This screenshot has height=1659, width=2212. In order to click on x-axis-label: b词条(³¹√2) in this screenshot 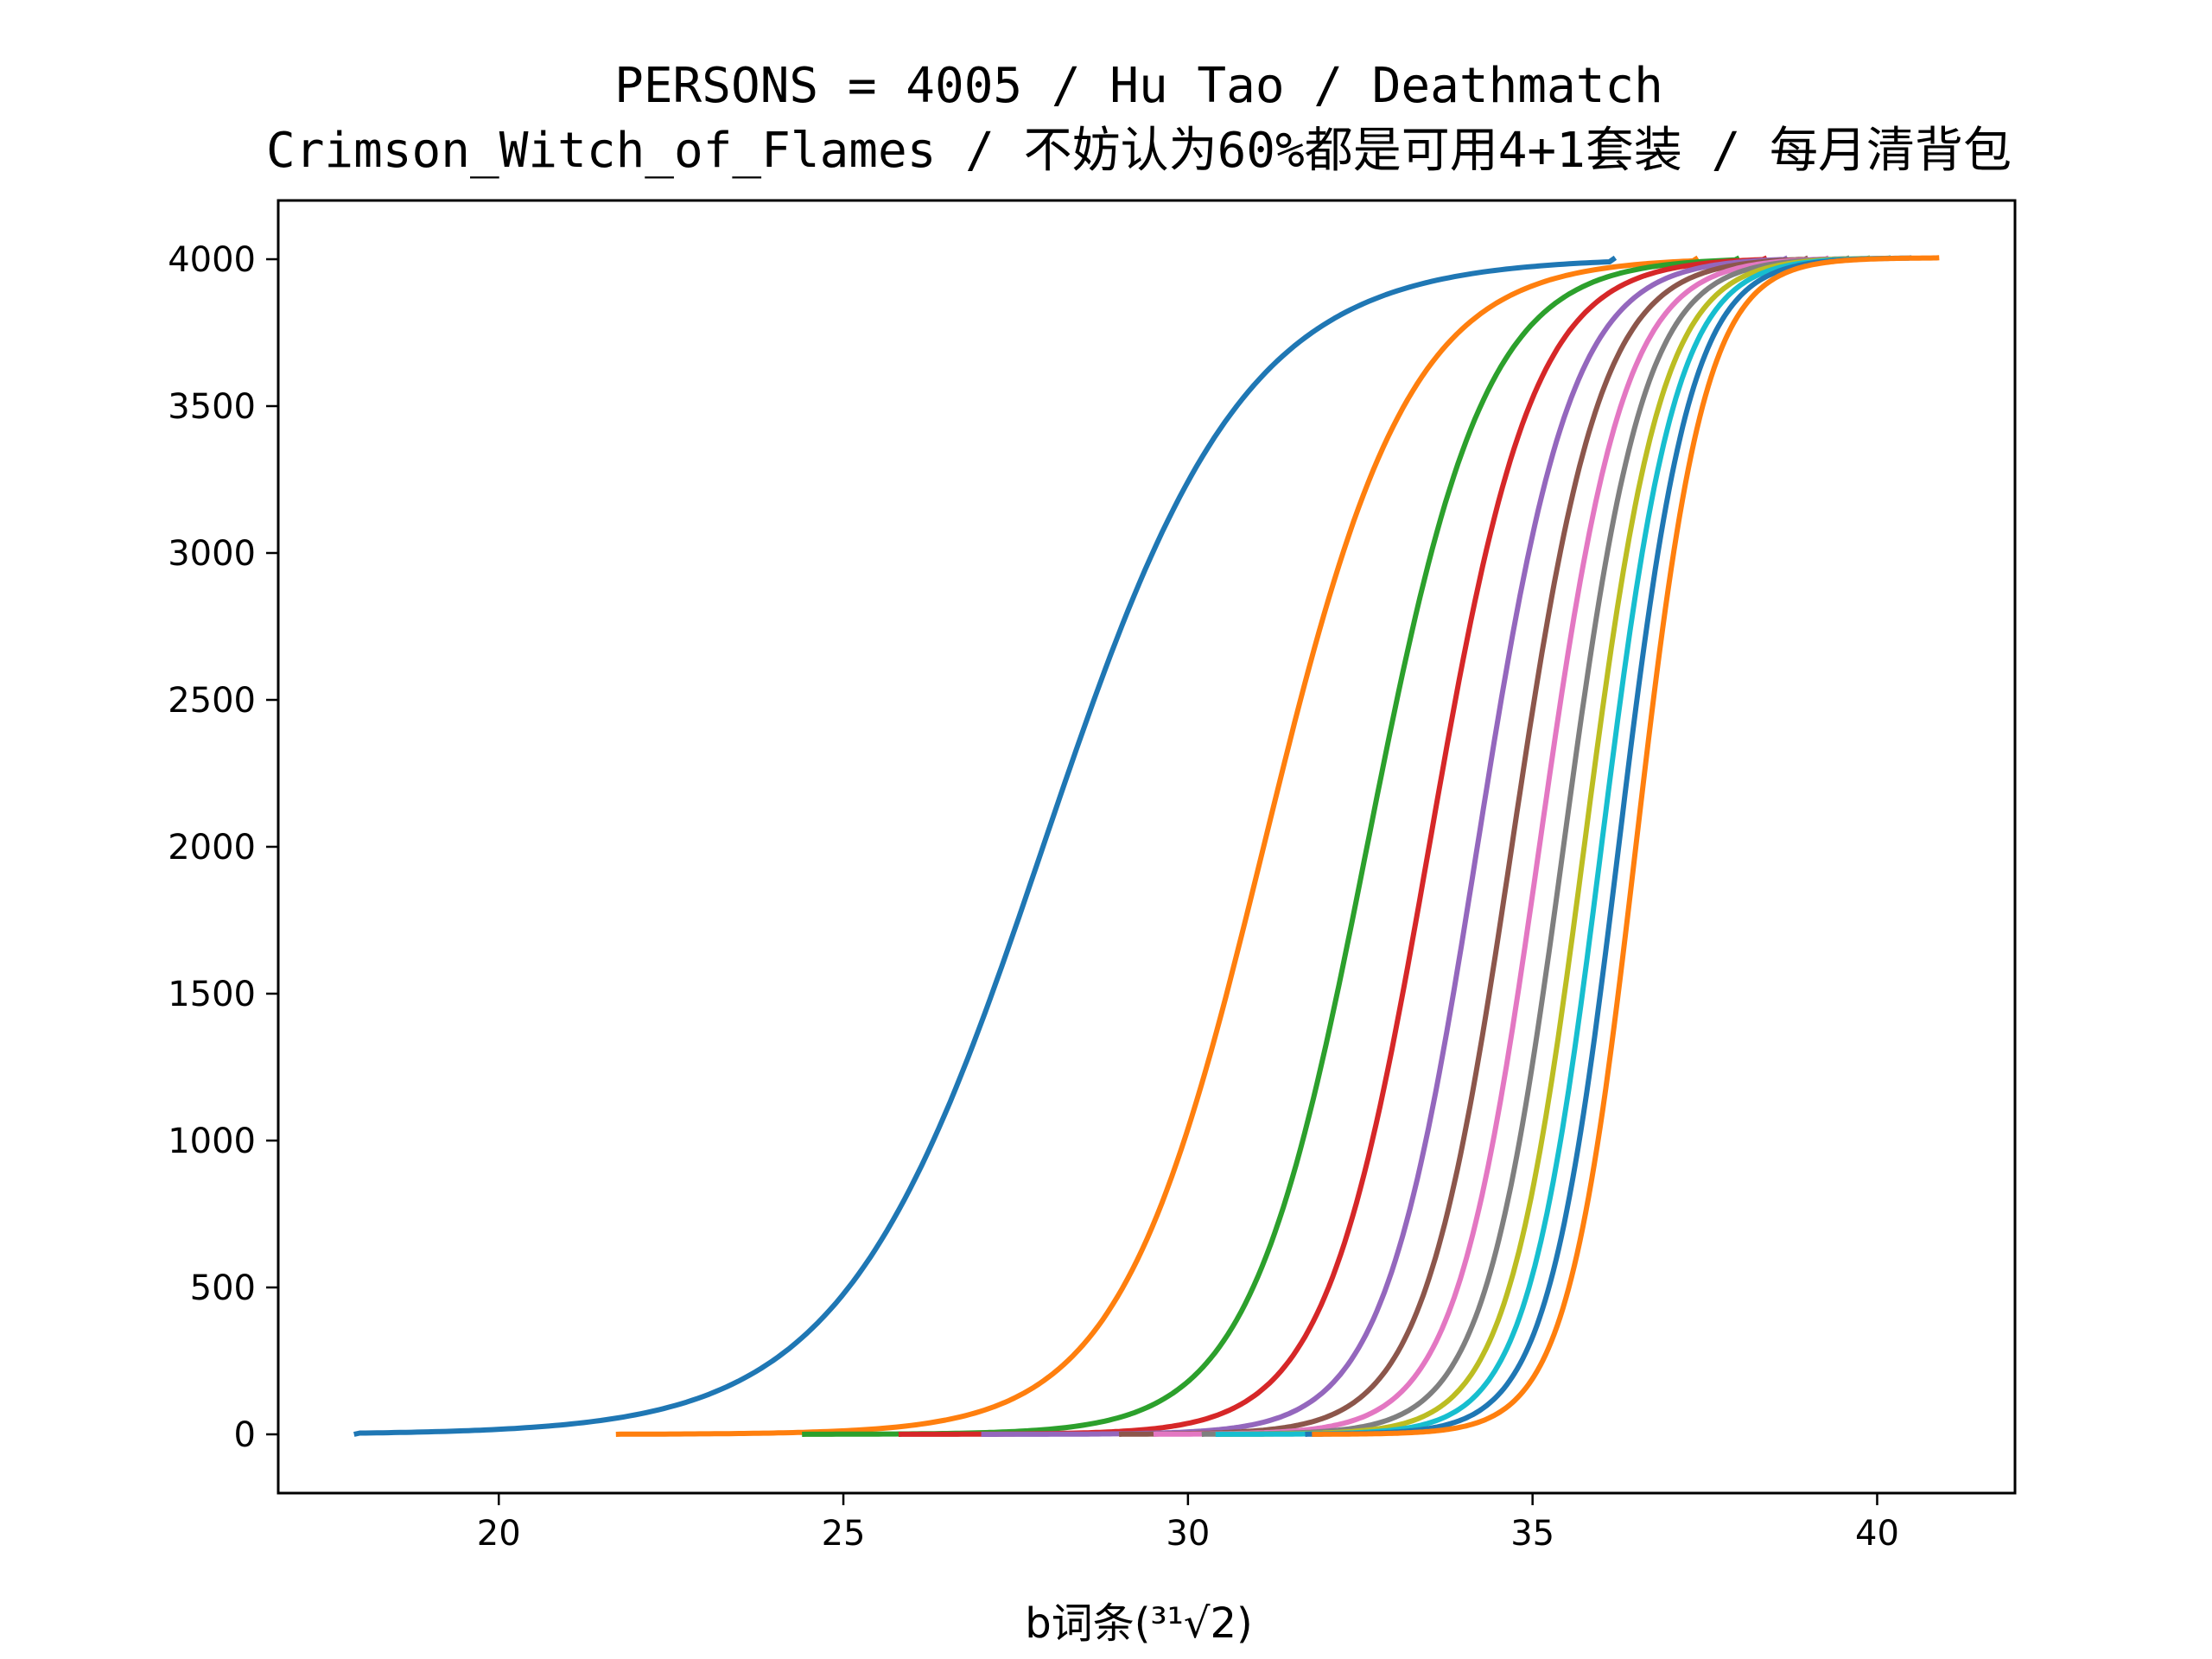, I will do `click(1139, 1623)`.